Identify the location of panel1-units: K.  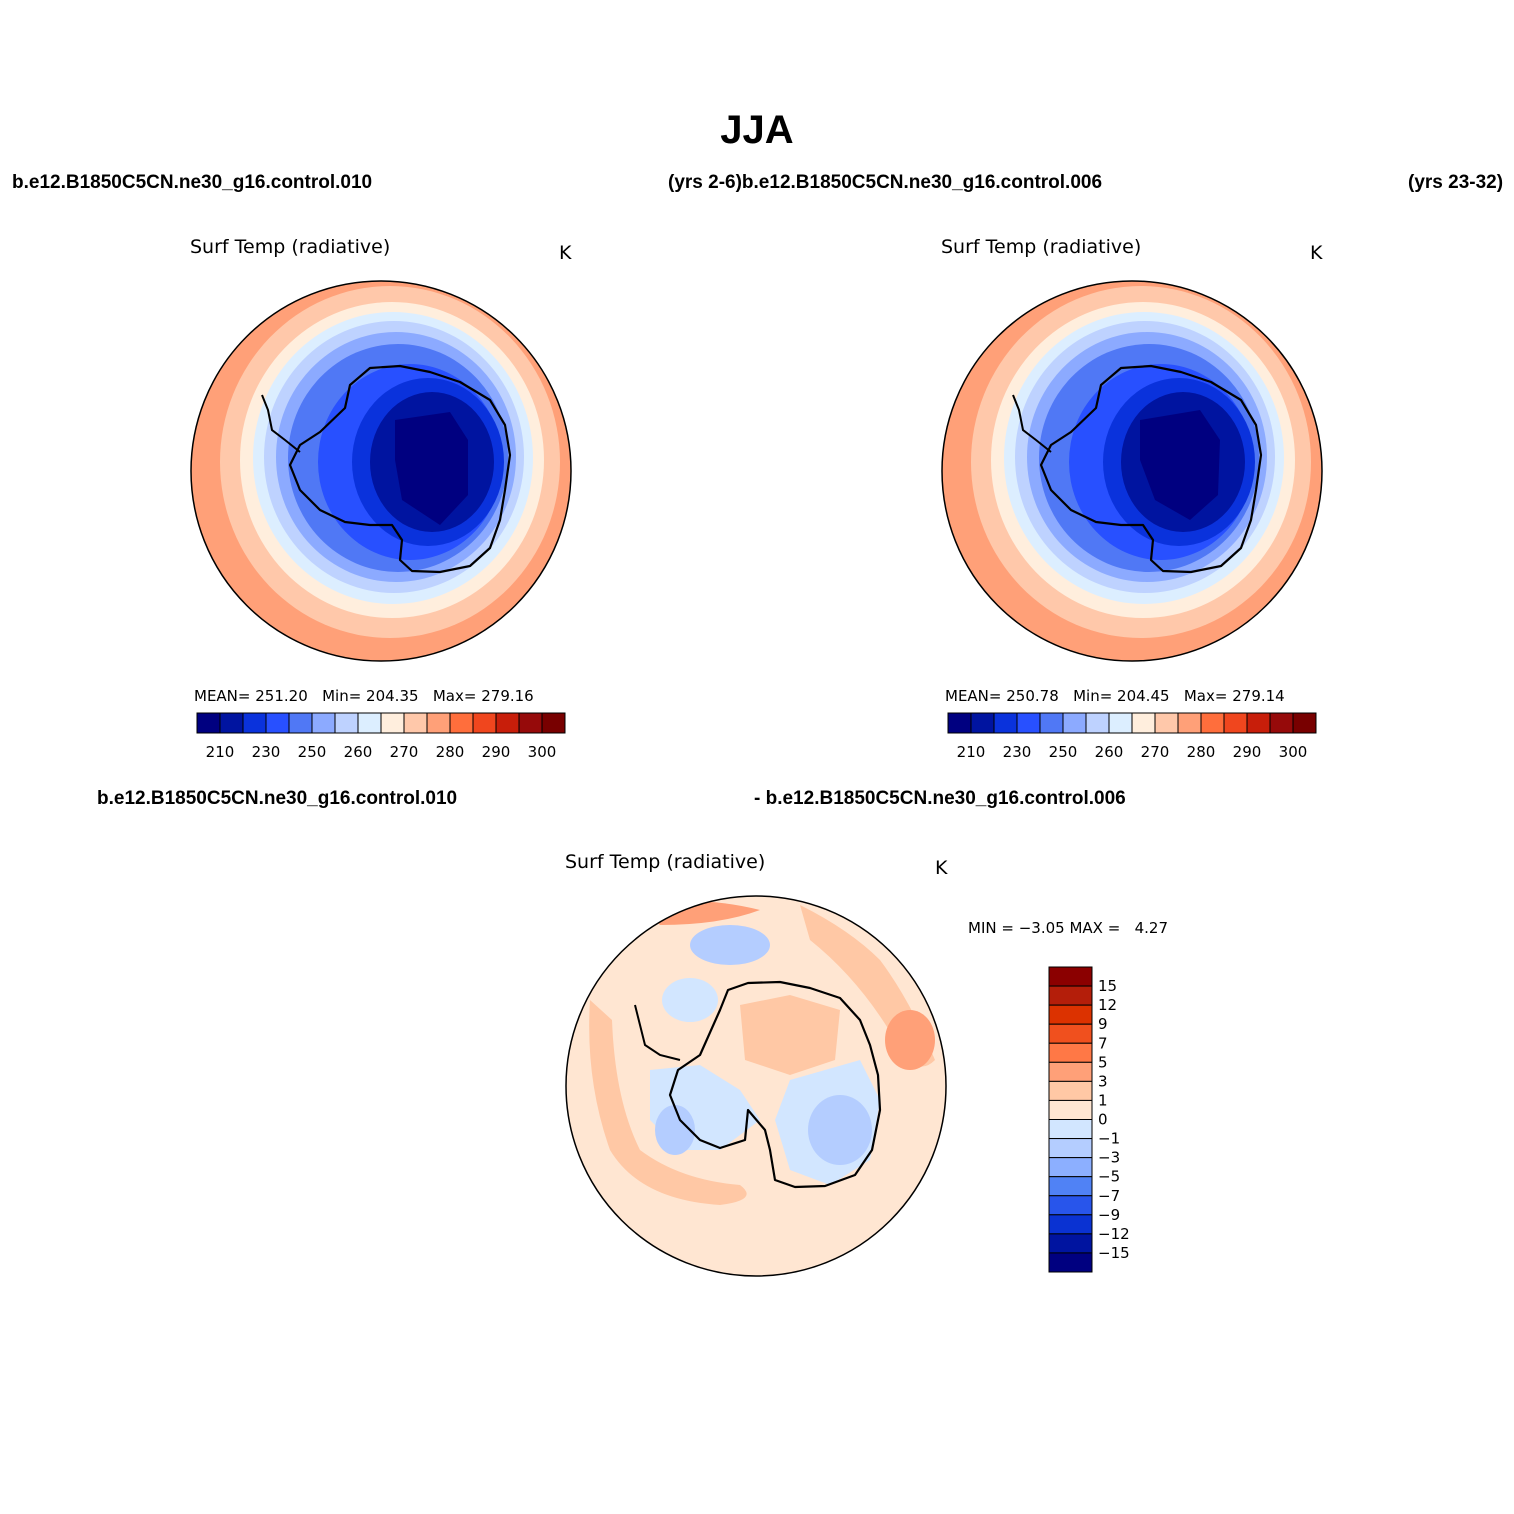
(565, 253).